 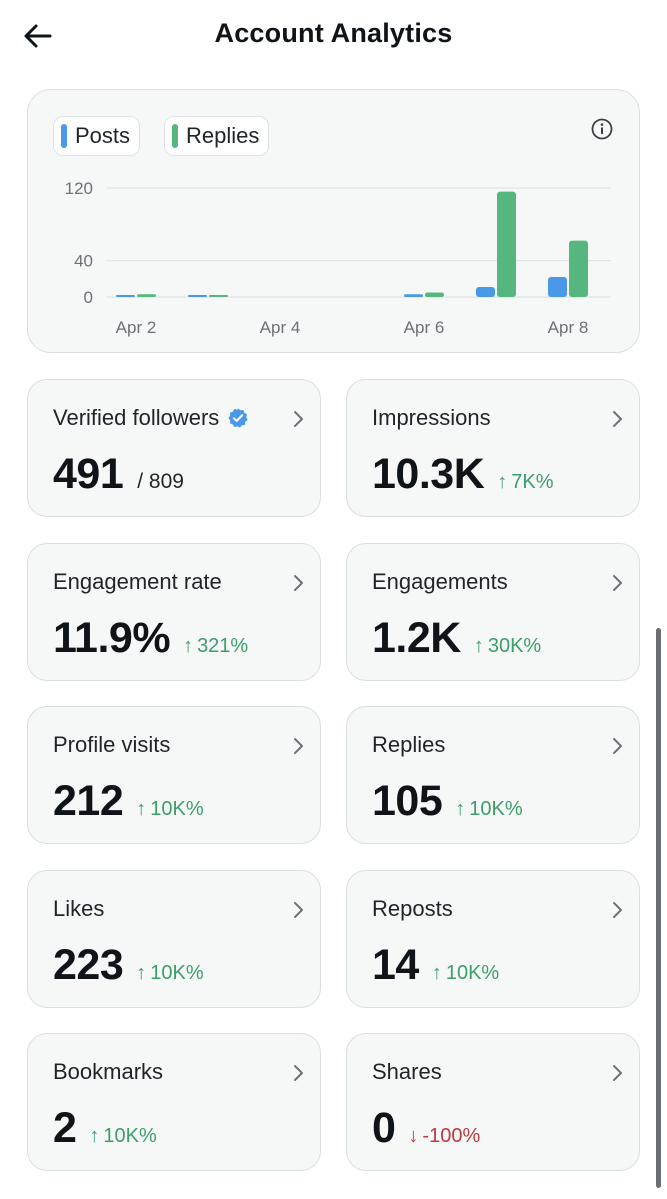 What do you see at coordinates (174, 448) in the screenshot?
I see `stat-card-verified-followers: Verified followers 491 / 809` at bounding box center [174, 448].